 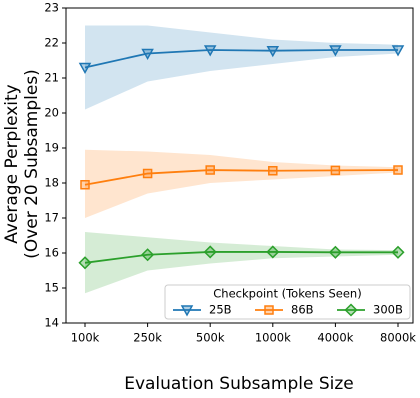 What do you see at coordinates (210, 338) in the screenshot?
I see `x-tick-label: 500k` at bounding box center [210, 338].